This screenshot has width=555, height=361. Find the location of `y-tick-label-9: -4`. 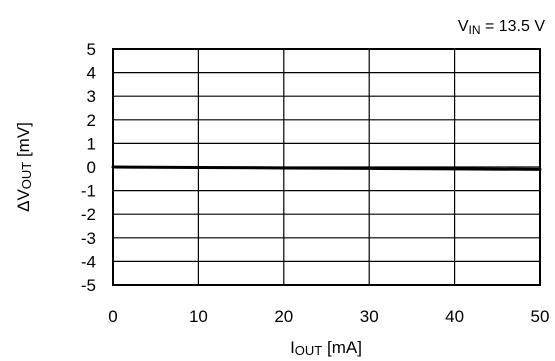

y-tick-label-9: -4 is located at coordinates (88, 261).